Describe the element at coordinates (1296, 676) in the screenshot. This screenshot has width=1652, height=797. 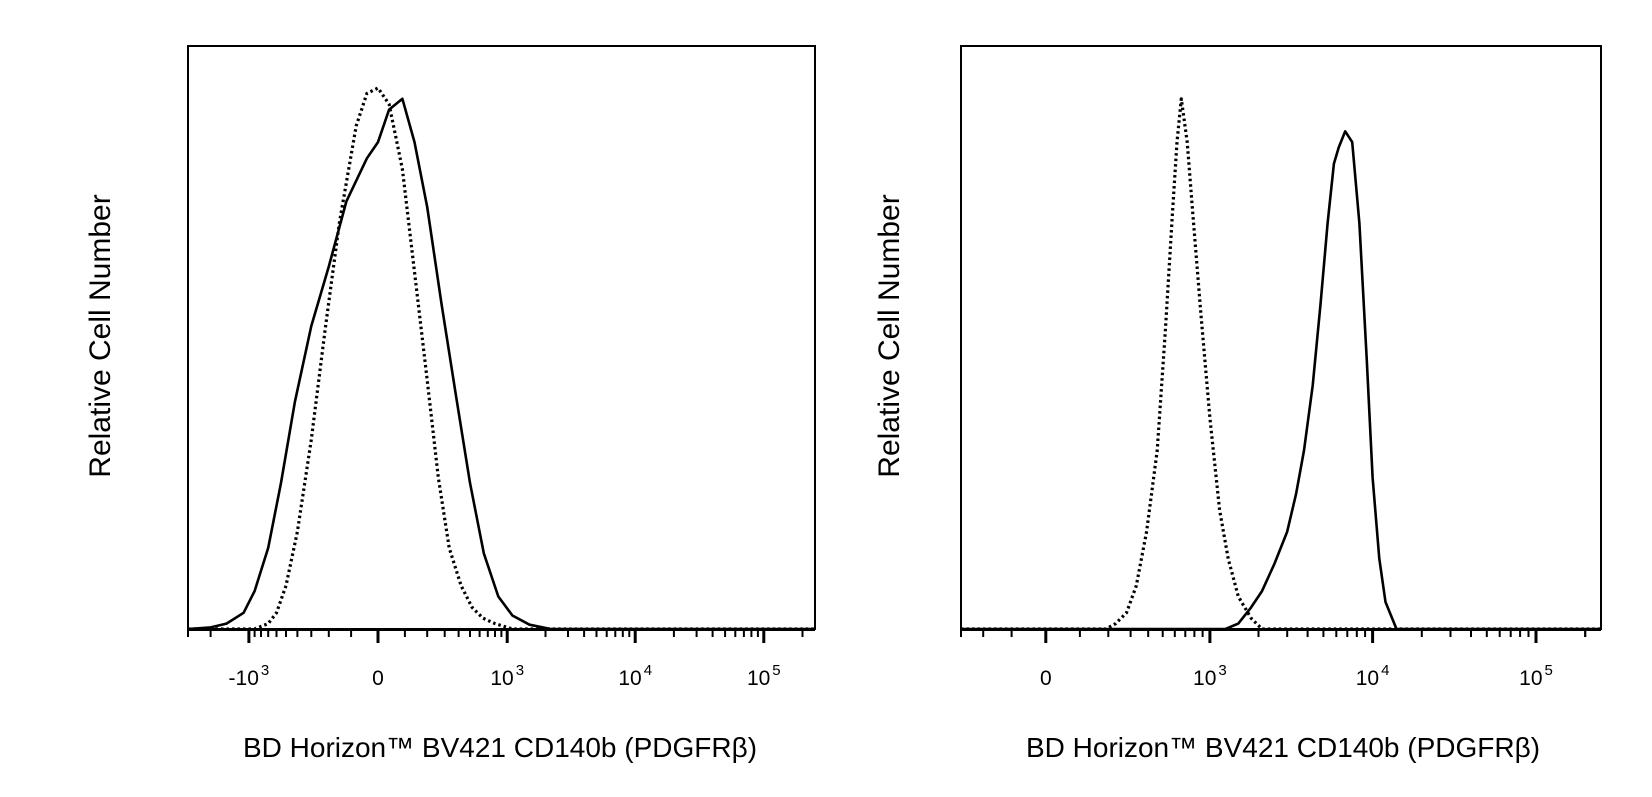
I see `x-tick-labels: 0 10 3 10 4 10 5` at that location.